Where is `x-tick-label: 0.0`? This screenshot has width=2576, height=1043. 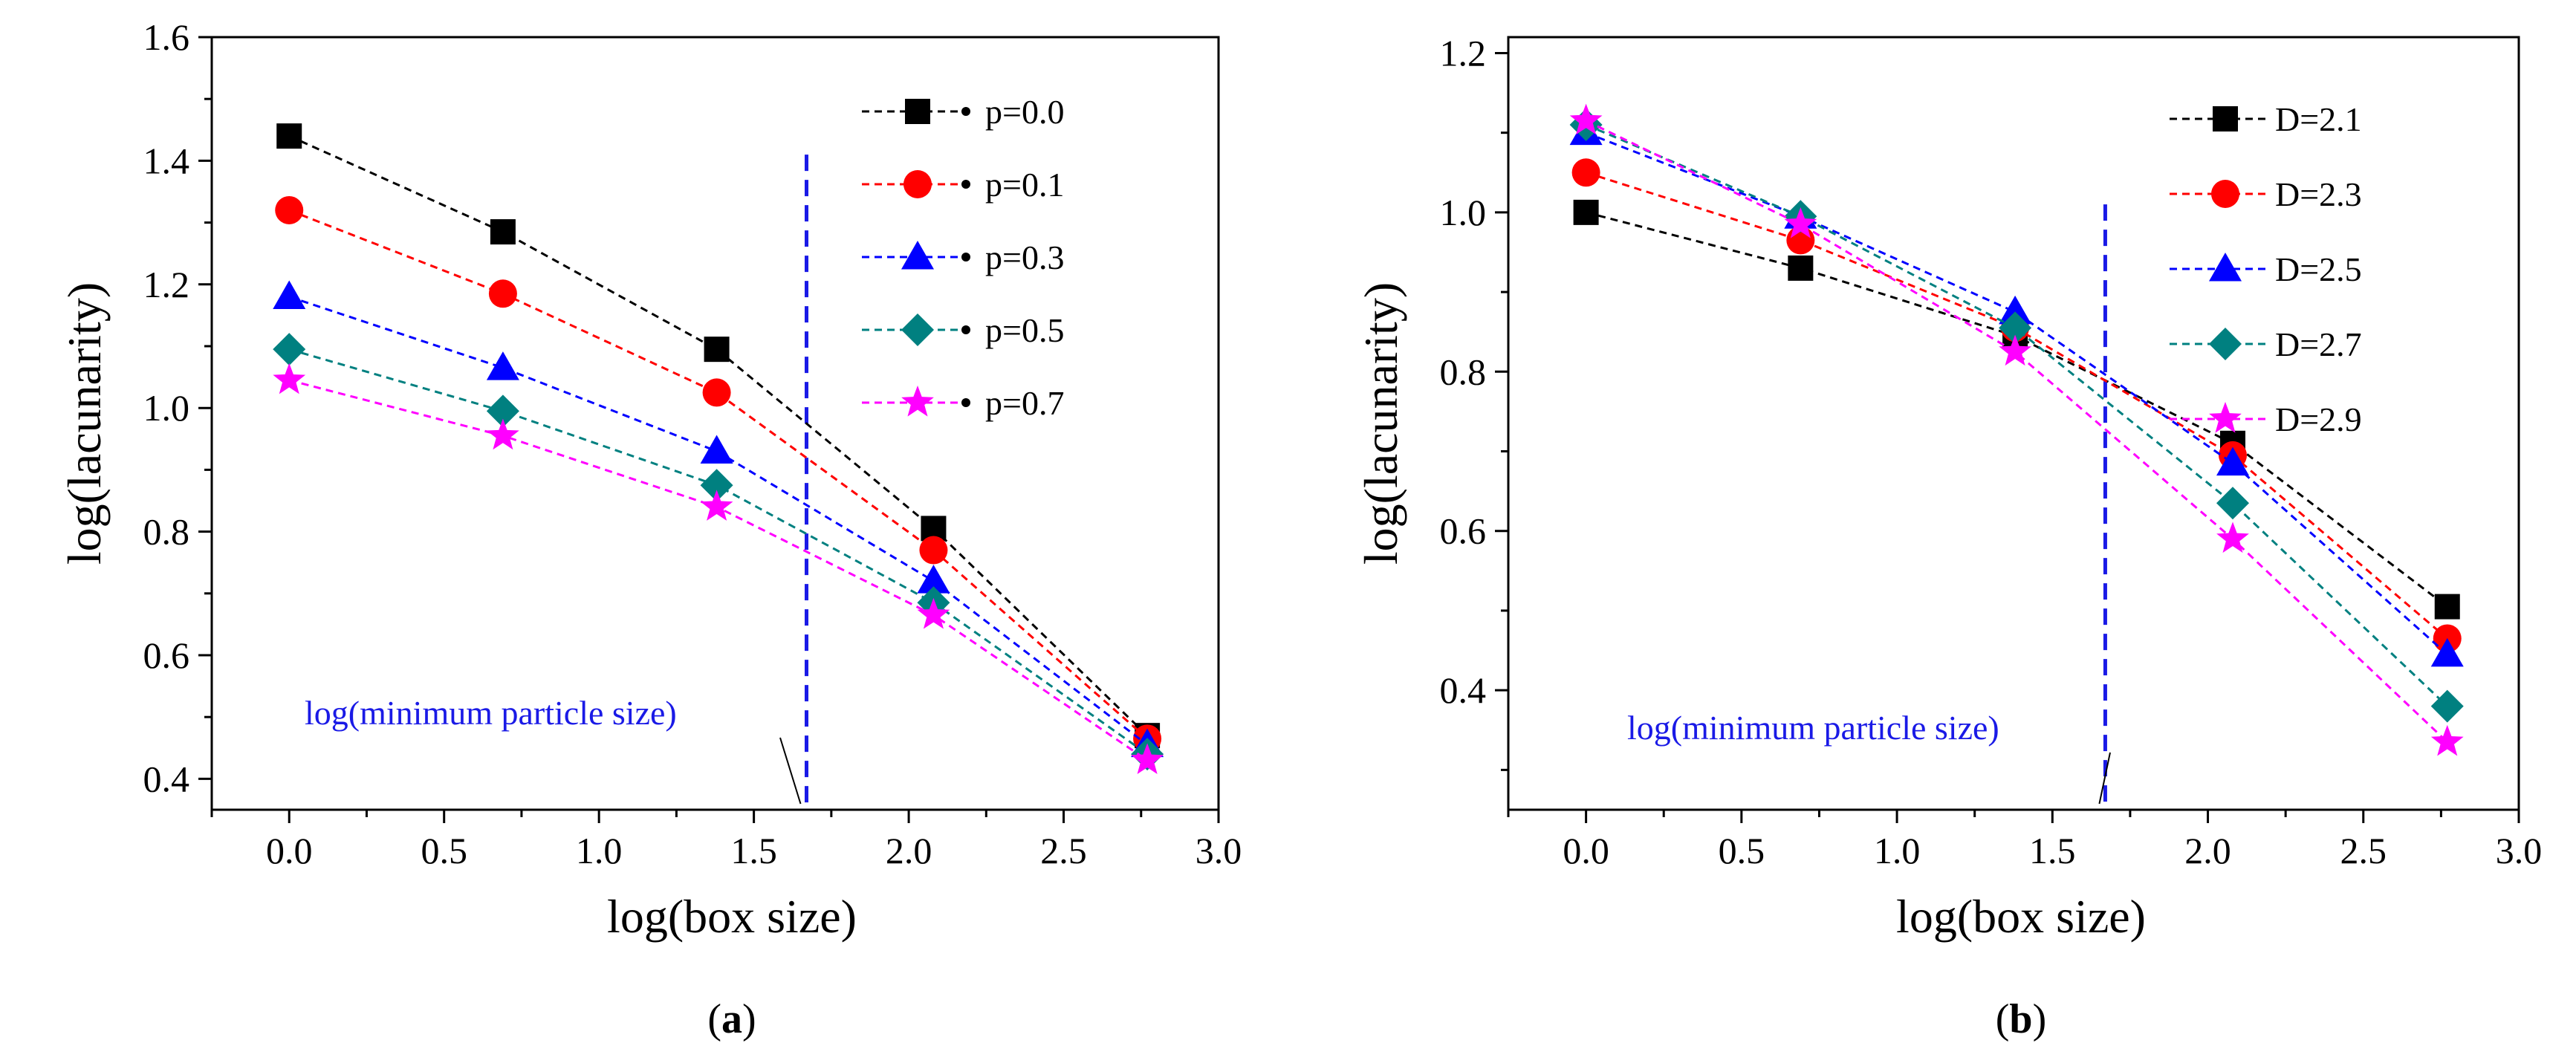
x-tick-label: 0.0 is located at coordinates (289, 850).